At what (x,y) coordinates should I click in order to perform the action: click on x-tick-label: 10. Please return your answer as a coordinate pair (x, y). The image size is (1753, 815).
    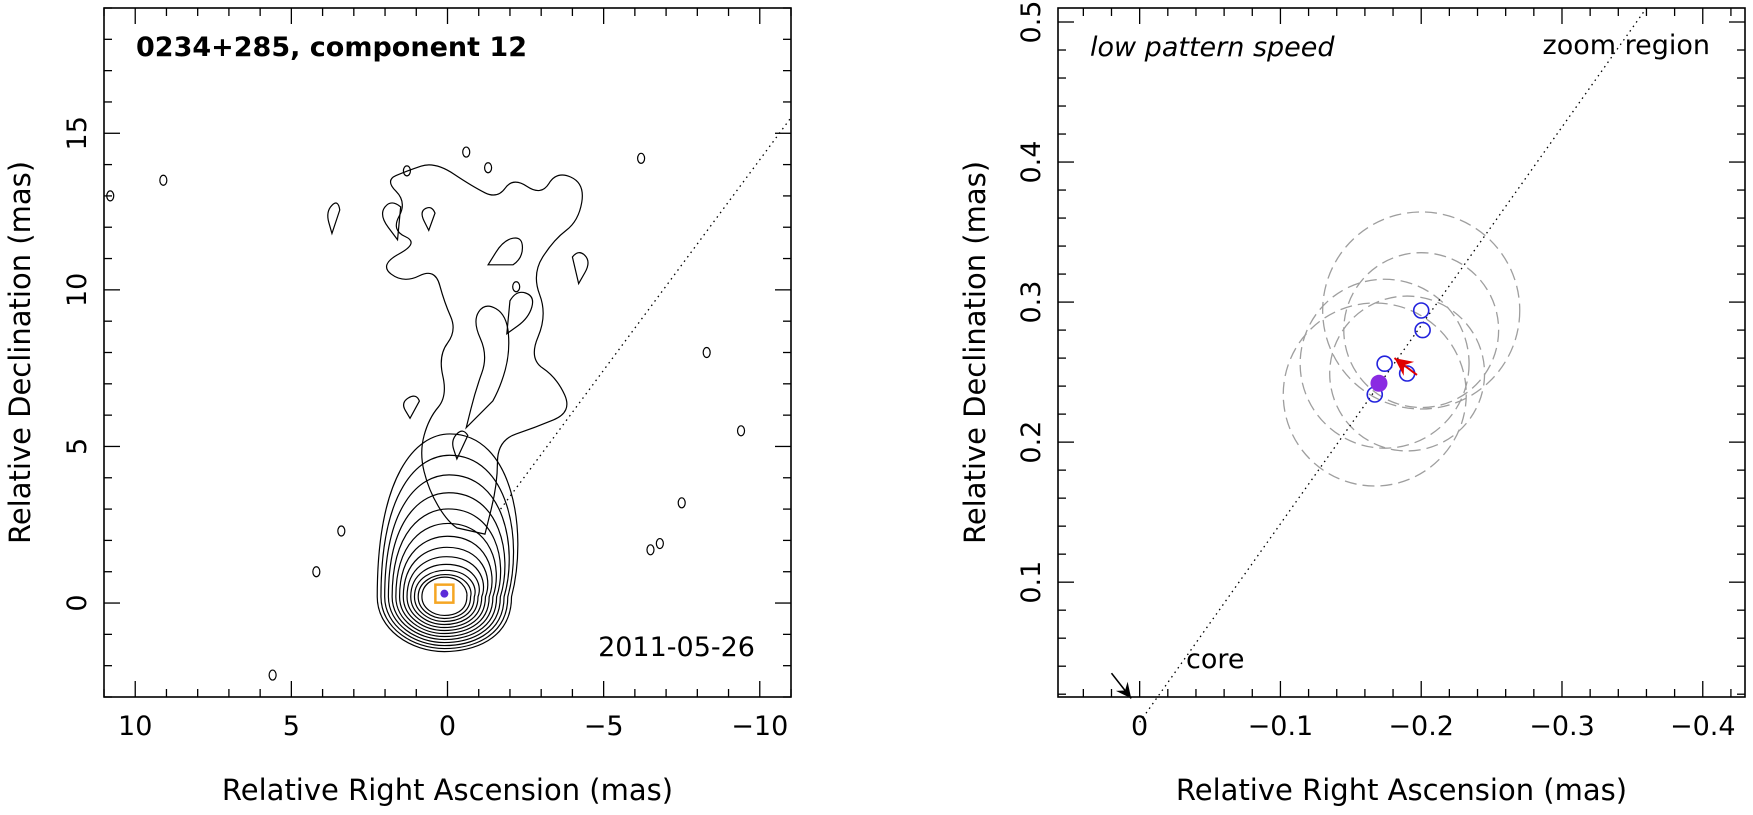
    Looking at the image, I should click on (135, 726).